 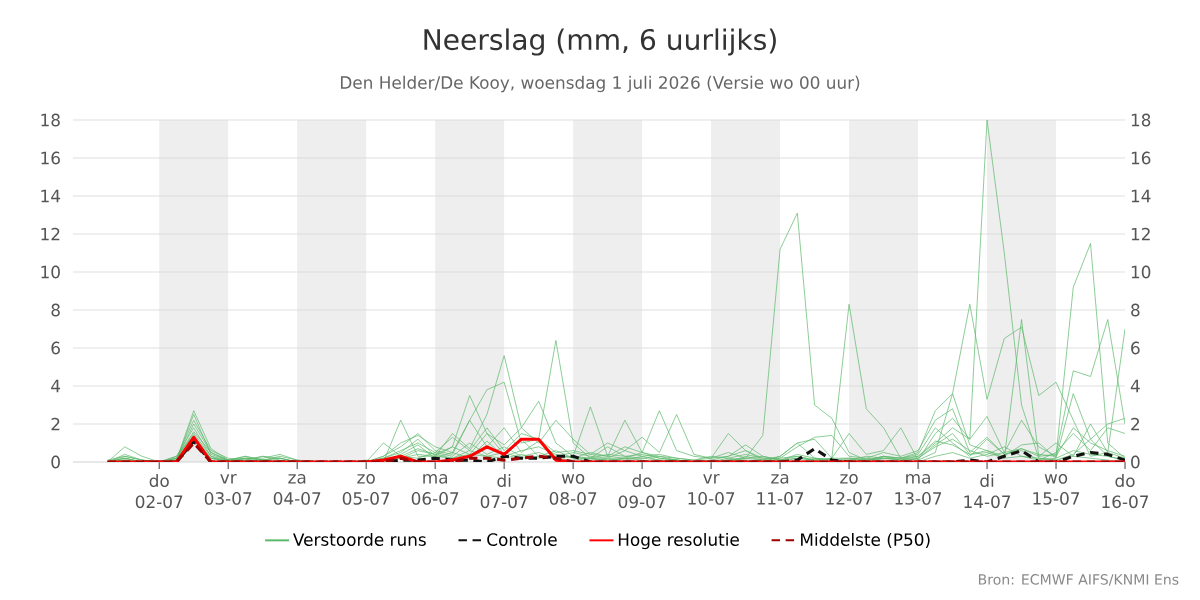 I want to click on chart-subtitle: Den Helder/De Kooy, woensdag 1 juli 2026 (Versie wo 00 uur), so click(x=600, y=84).